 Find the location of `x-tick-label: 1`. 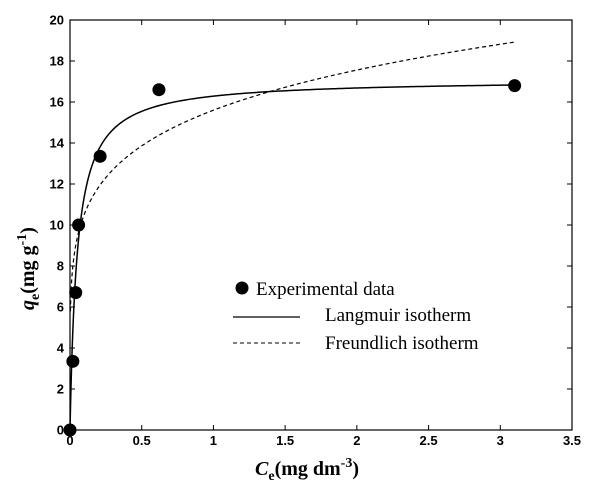

x-tick-label: 1 is located at coordinates (213, 440).